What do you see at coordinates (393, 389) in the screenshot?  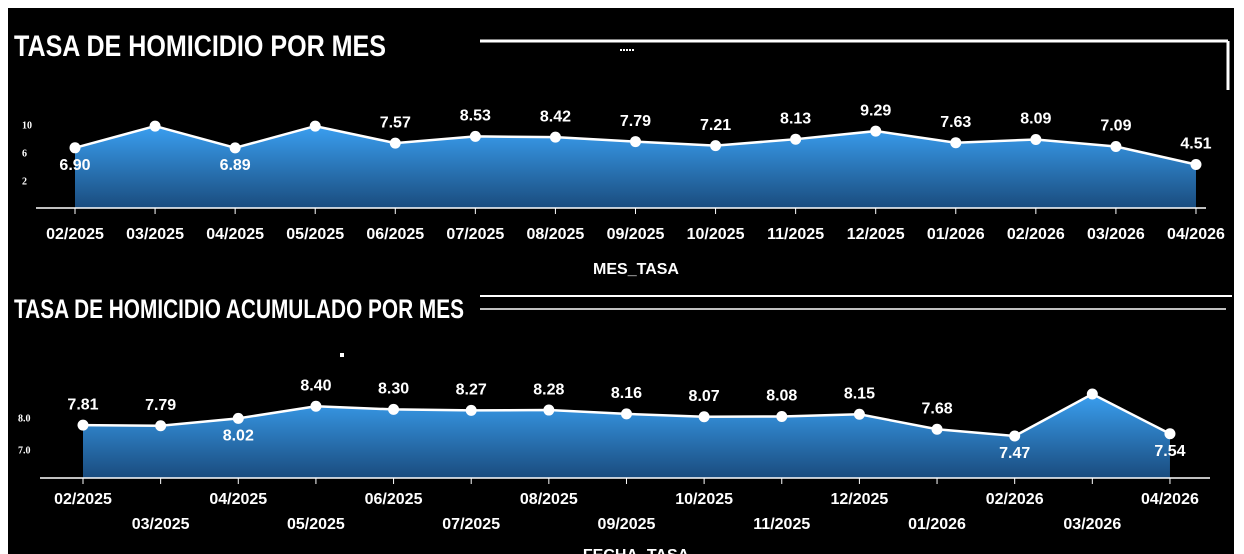 I see `value-label: 8.30` at bounding box center [393, 389].